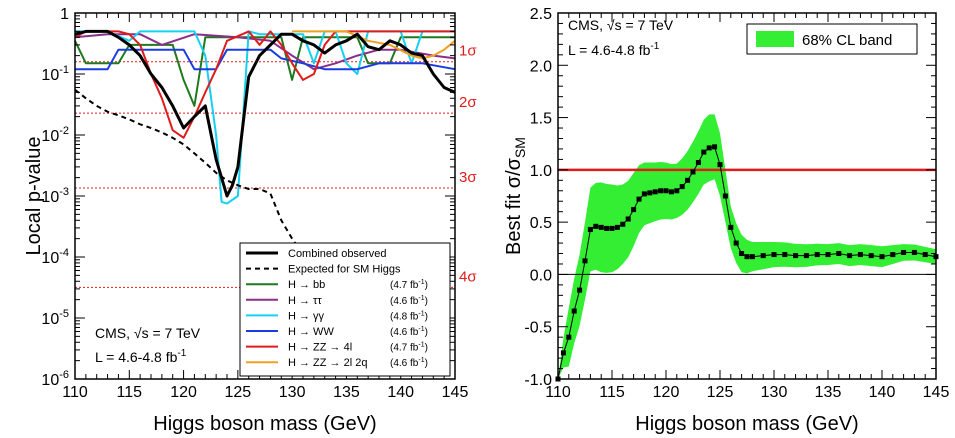 The height and width of the screenshot is (438, 955). I want to click on left-y-tick-exp: -3, so click(64, 192).